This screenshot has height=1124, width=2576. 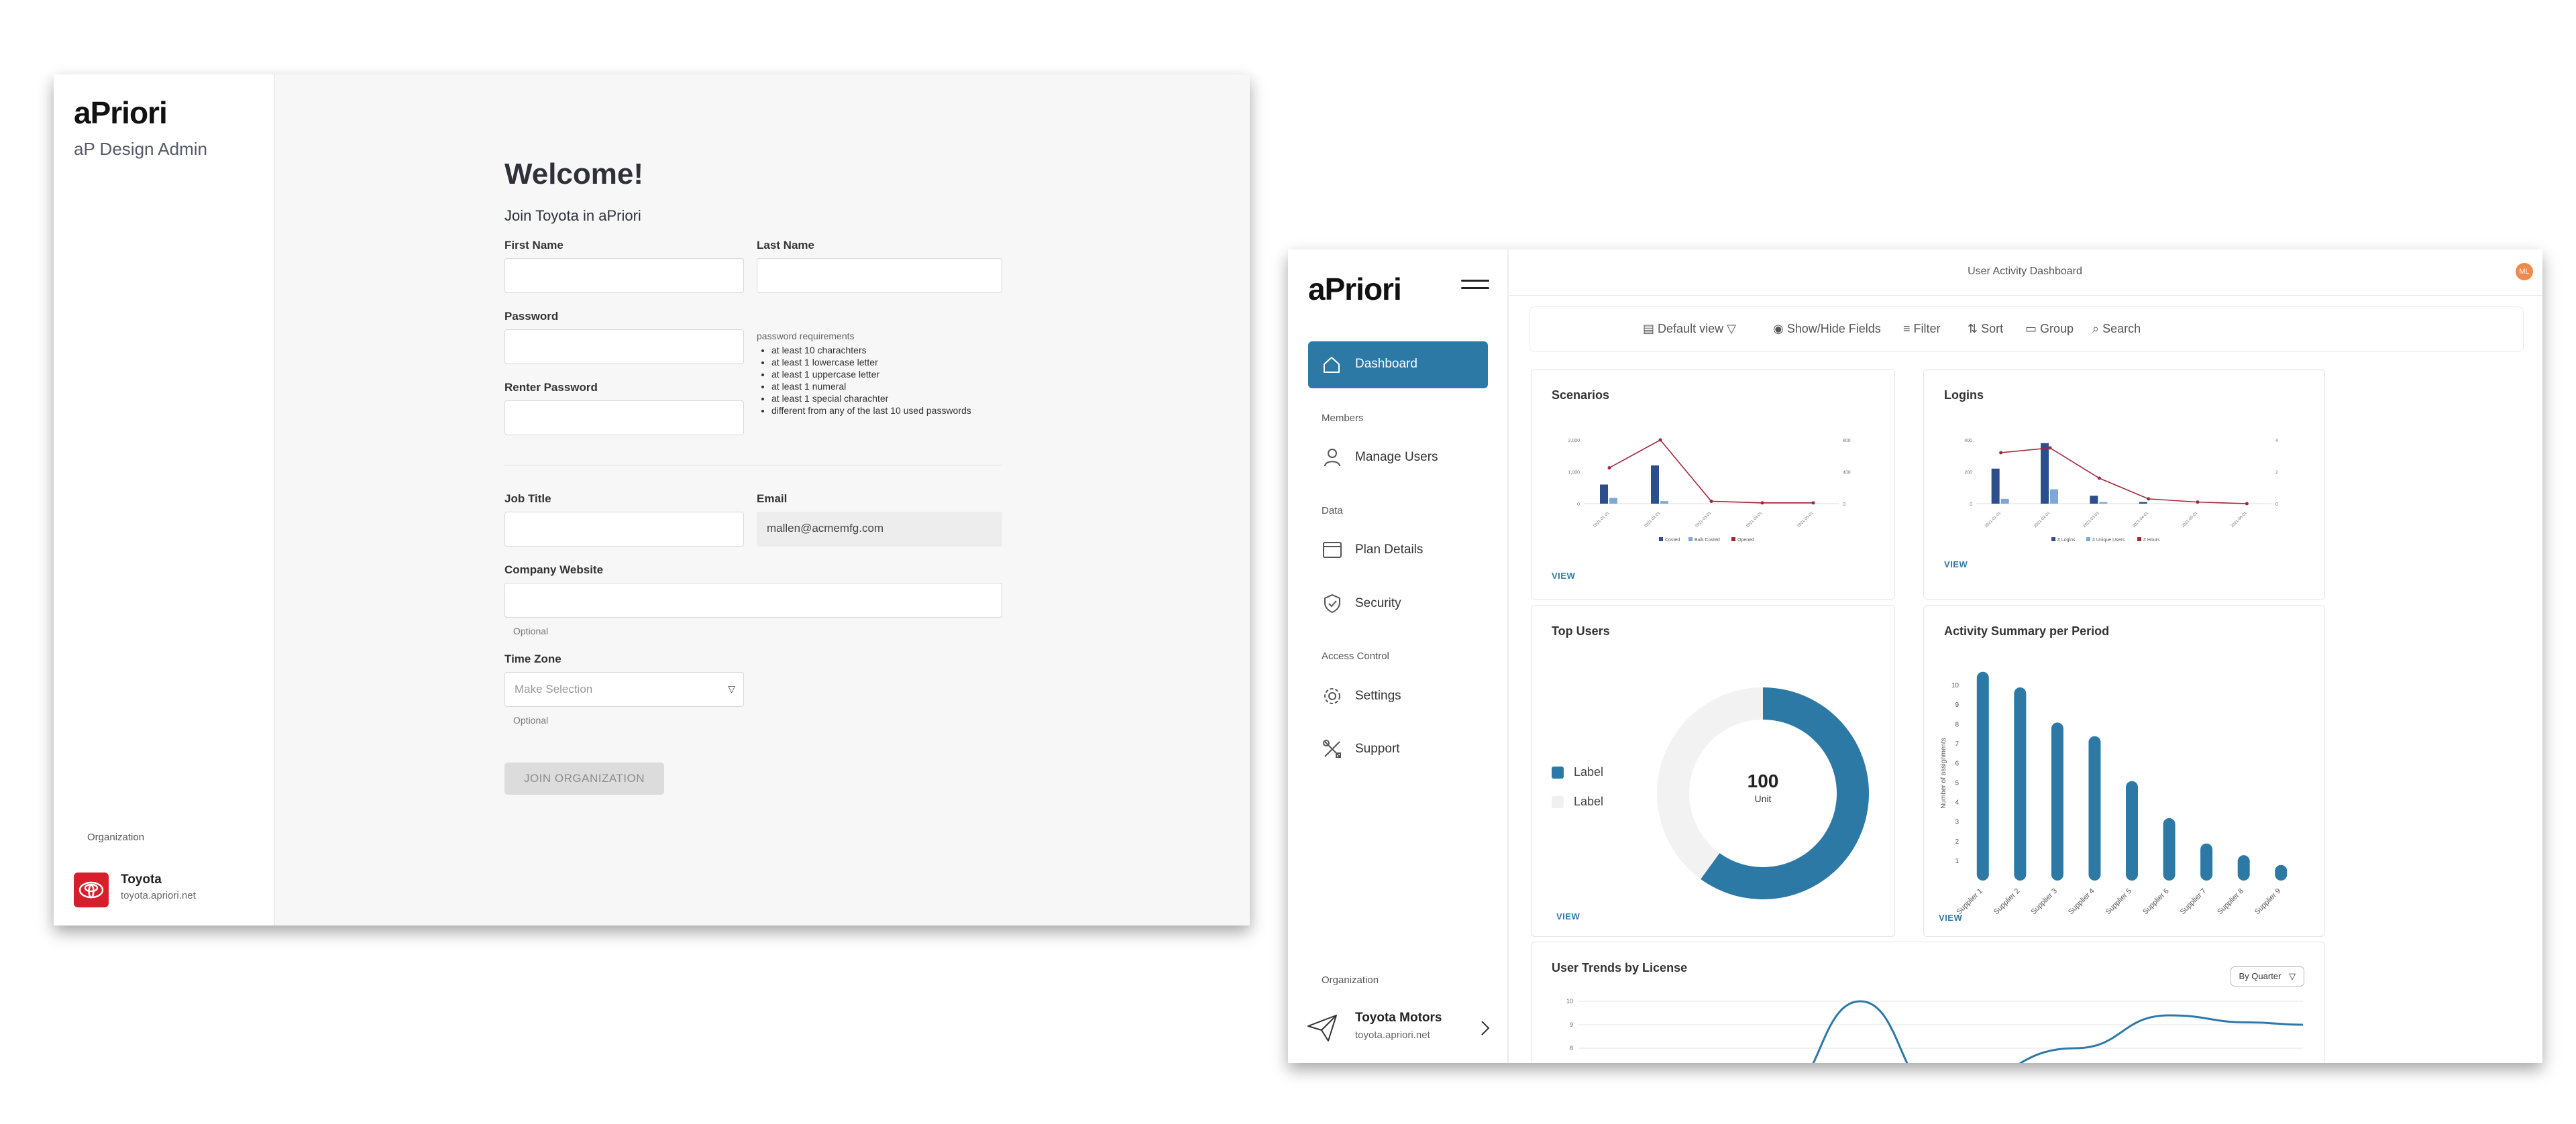 I want to click on group-button: ▭ Group, so click(x=2049, y=329).